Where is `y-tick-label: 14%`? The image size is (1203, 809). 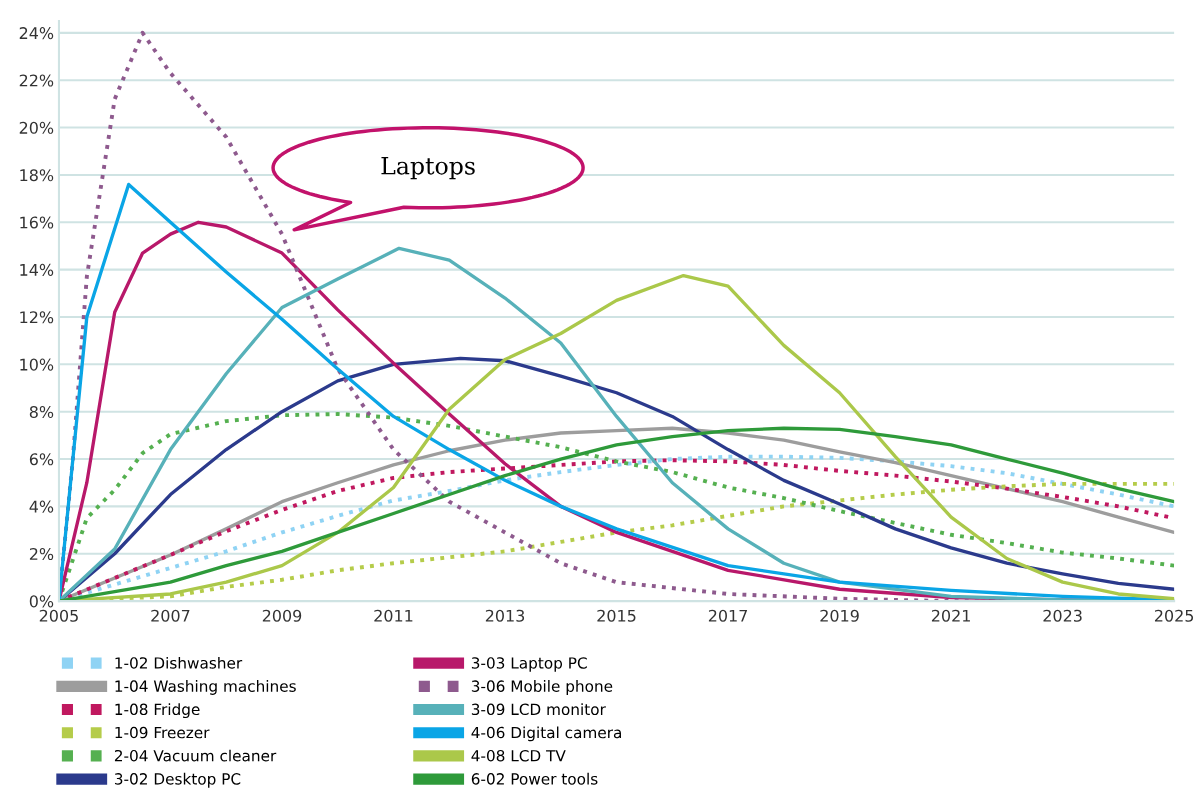
y-tick-label: 14% is located at coordinates (37, 269).